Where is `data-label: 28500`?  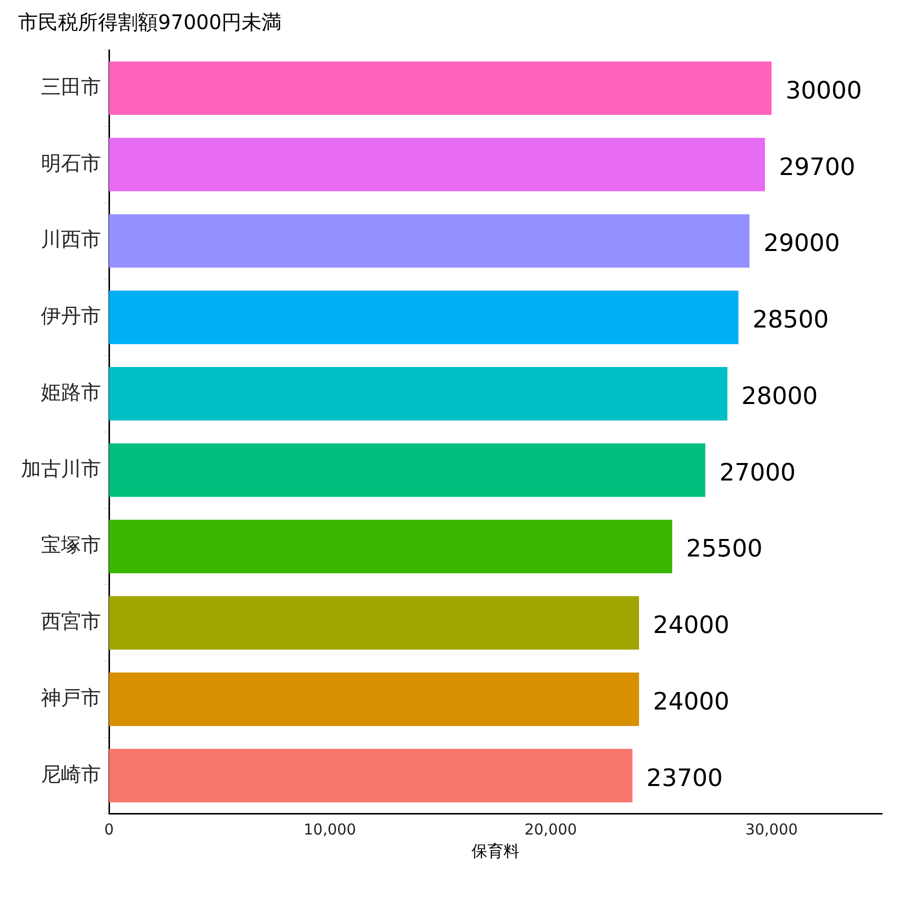
data-label: 28500 is located at coordinates (790, 320).